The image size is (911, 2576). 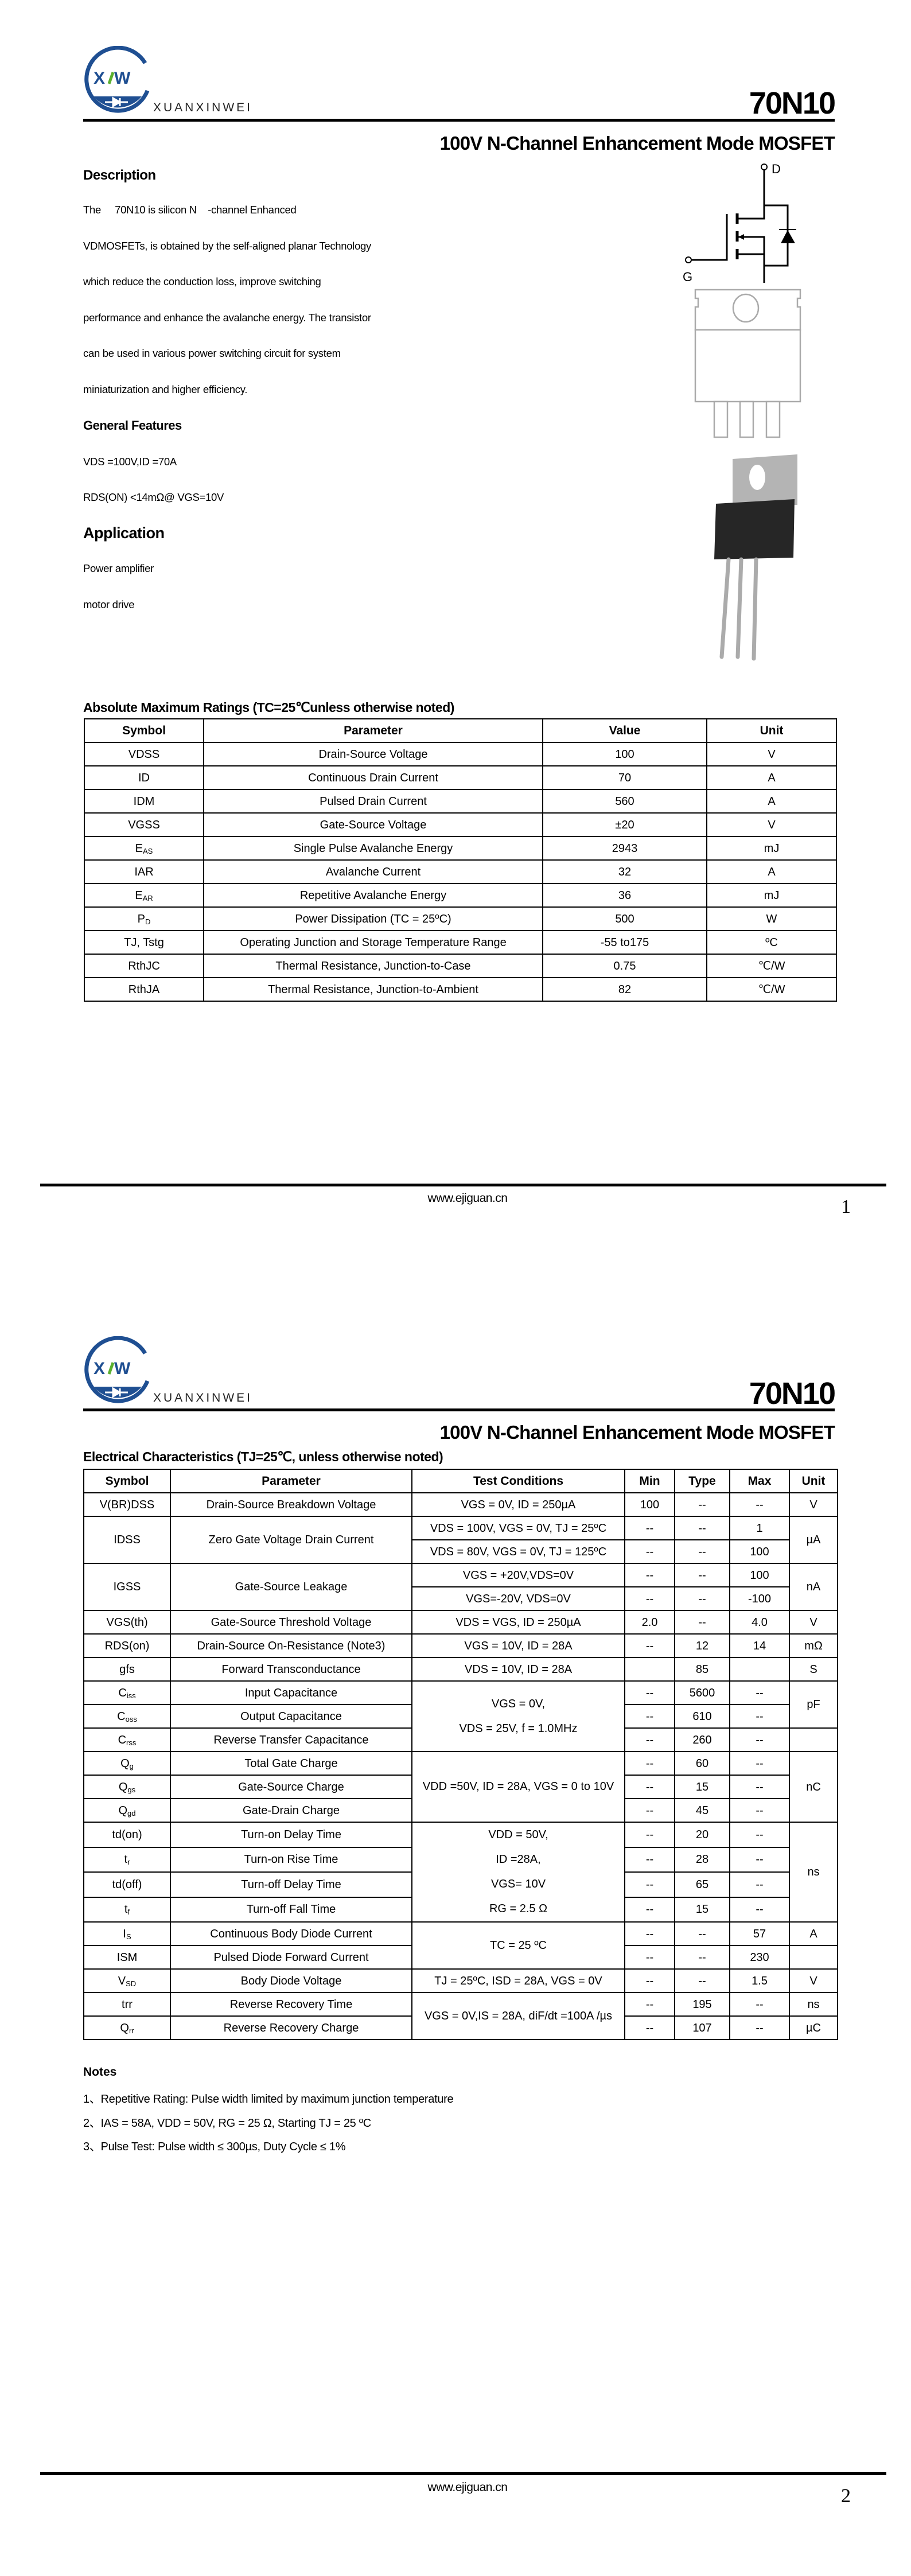 I want to click on unit-cell: µC, so click(x=813, y=2028).